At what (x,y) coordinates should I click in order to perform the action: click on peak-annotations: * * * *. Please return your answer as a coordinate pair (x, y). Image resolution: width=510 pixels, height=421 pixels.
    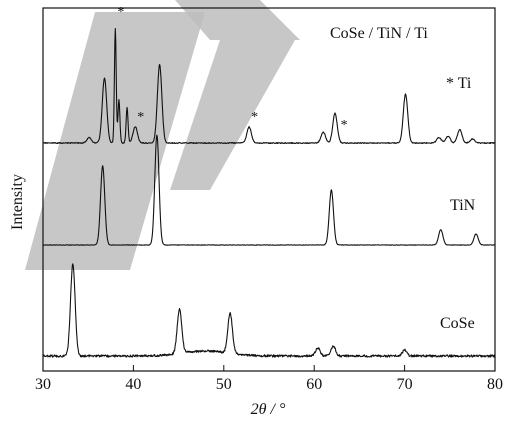
    Looking at the image, I should click on (232, 69).